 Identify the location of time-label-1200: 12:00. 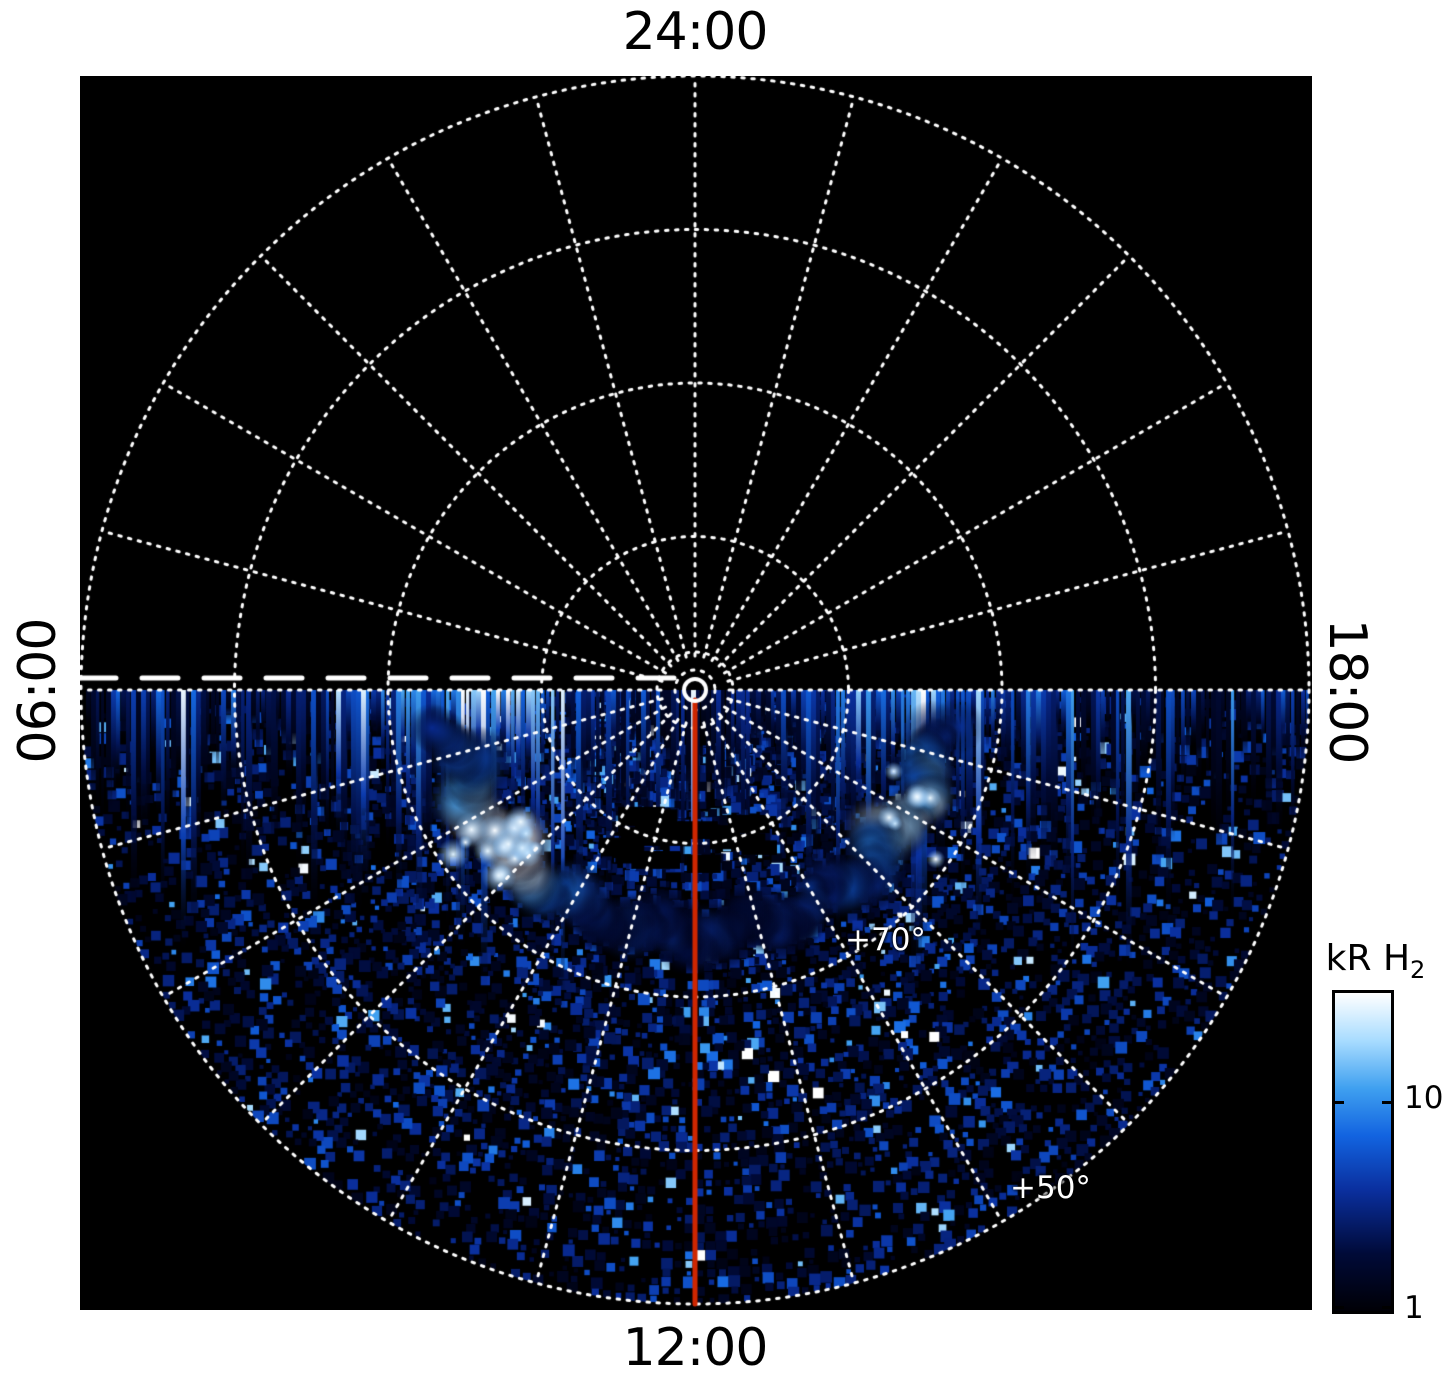
(695, 1348).